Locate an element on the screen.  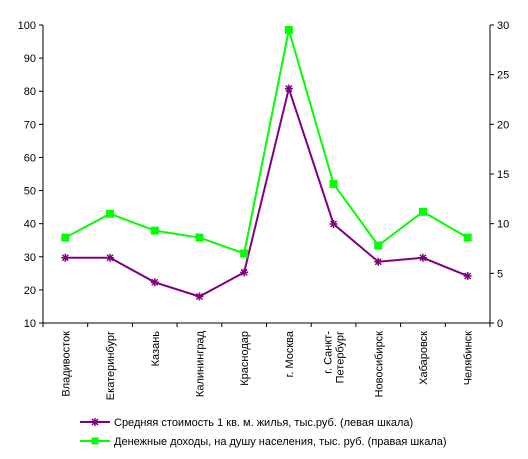
x-tick-label: Хабаровск is located at coordinates (424, 358).